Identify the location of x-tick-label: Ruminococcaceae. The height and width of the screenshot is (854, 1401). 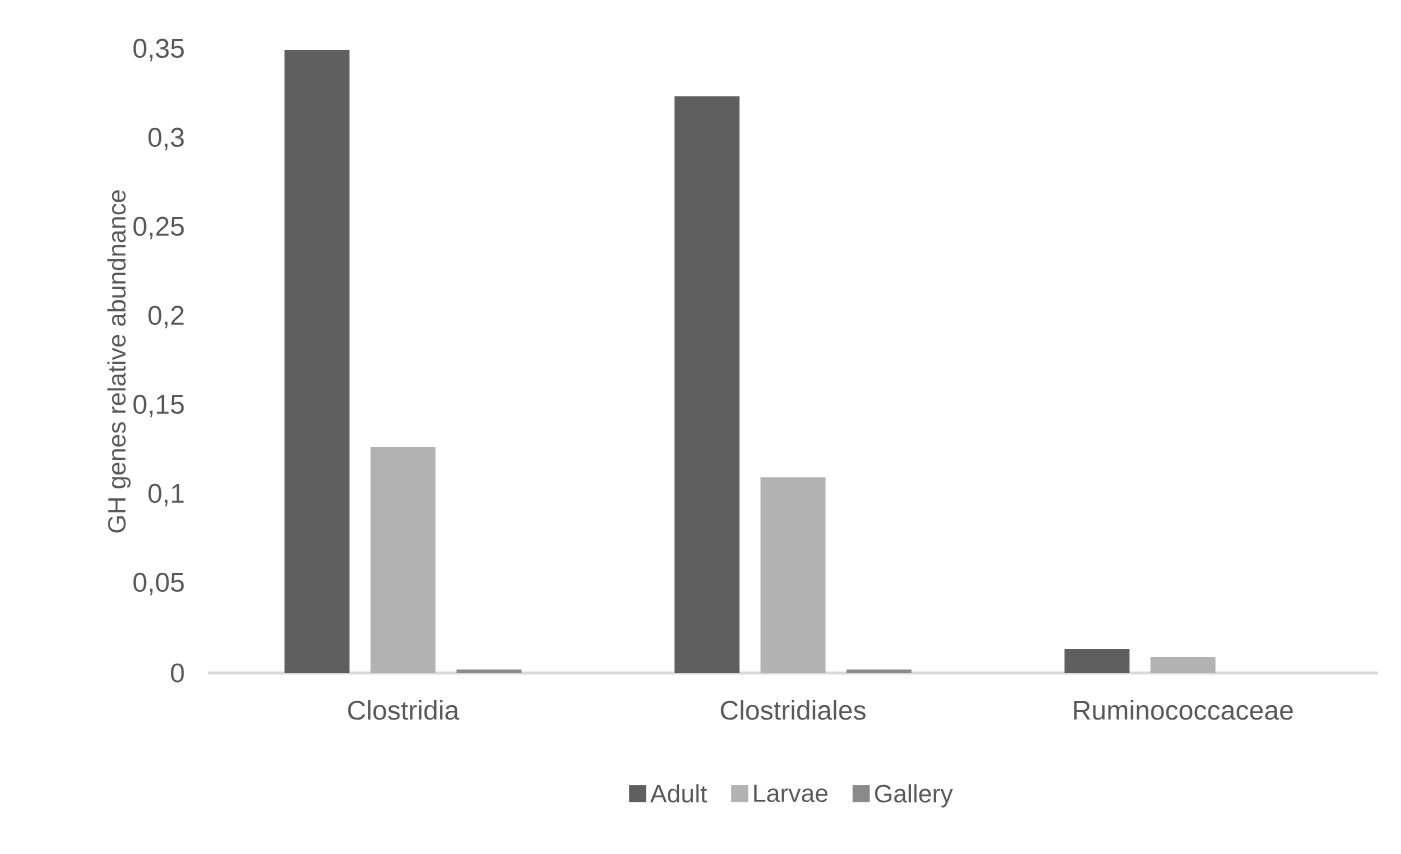
(1183, 710).